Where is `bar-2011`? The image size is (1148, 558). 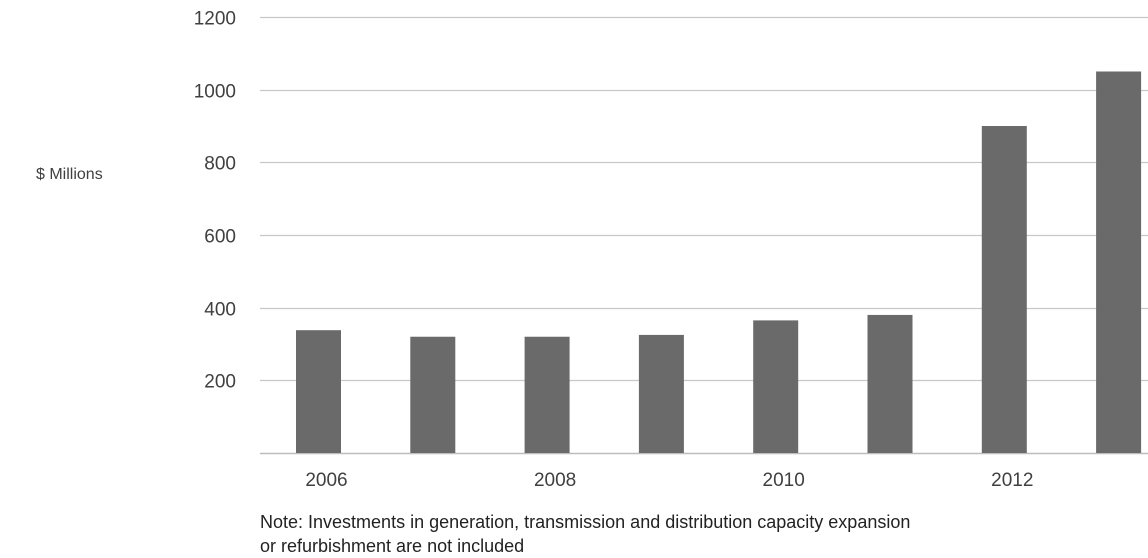
bar-2011 is located at coordinates (890, 383).